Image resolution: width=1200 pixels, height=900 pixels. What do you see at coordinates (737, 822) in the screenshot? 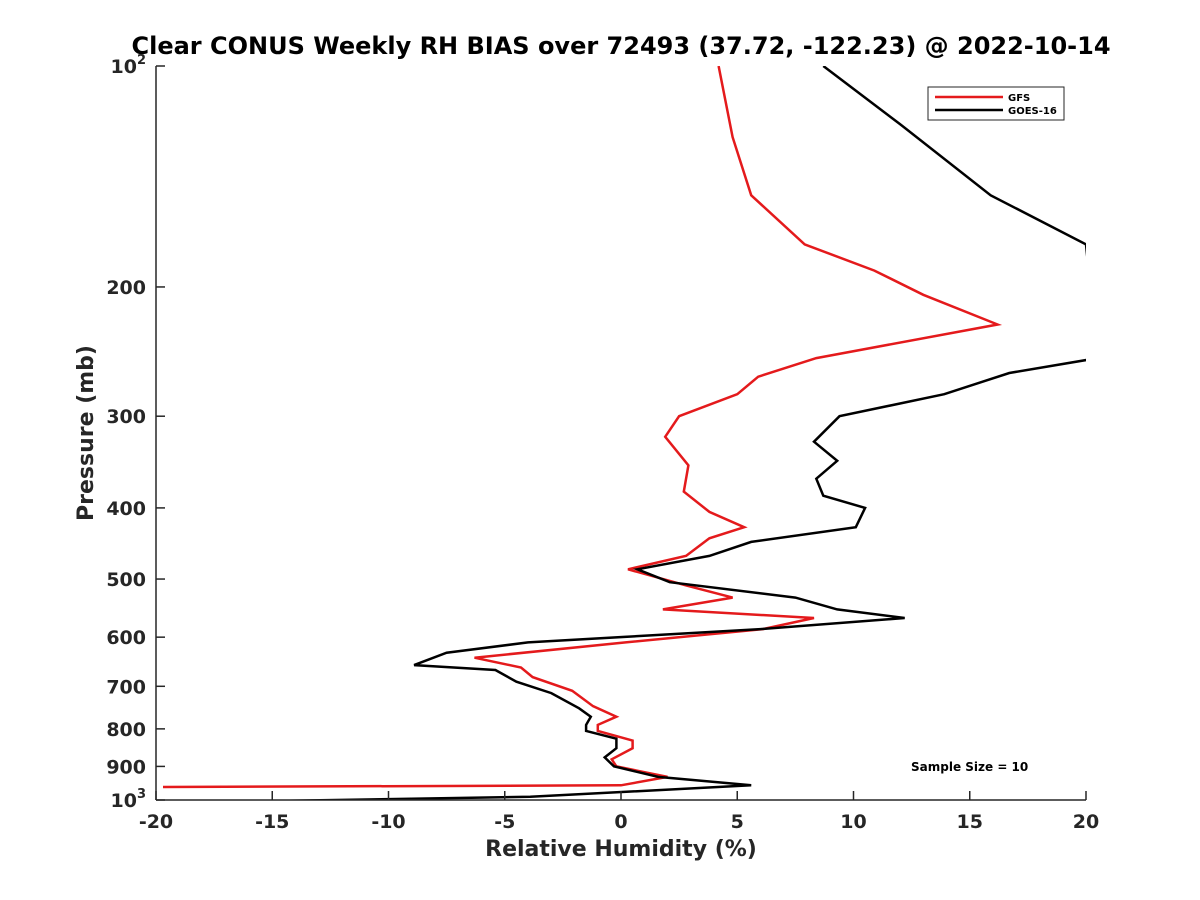
I see `x-tick-label: 5` at bounding box center [737, 822].